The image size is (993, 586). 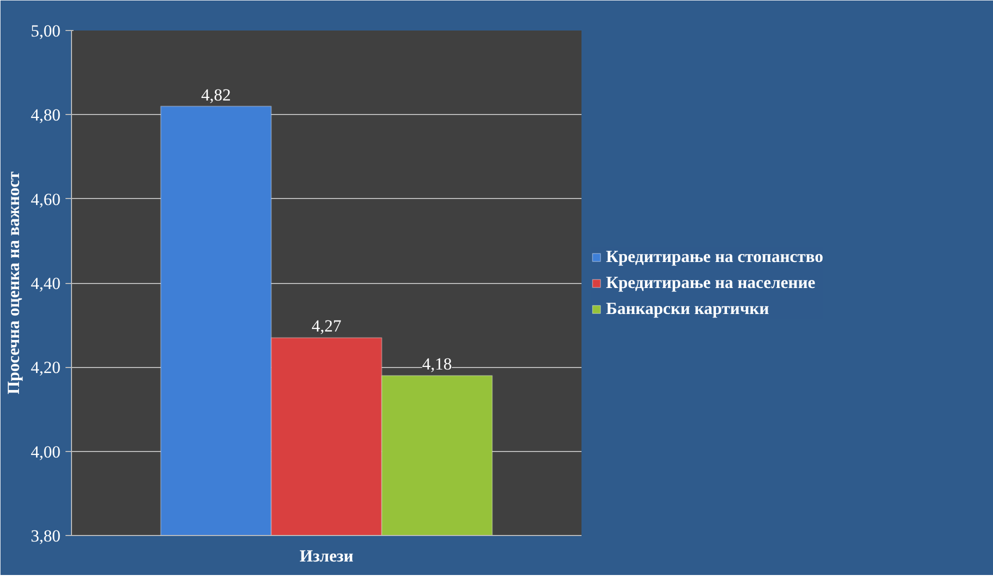 I want to click on legend-label: Кредитирање на стопанство, so click(x=715, y=256).